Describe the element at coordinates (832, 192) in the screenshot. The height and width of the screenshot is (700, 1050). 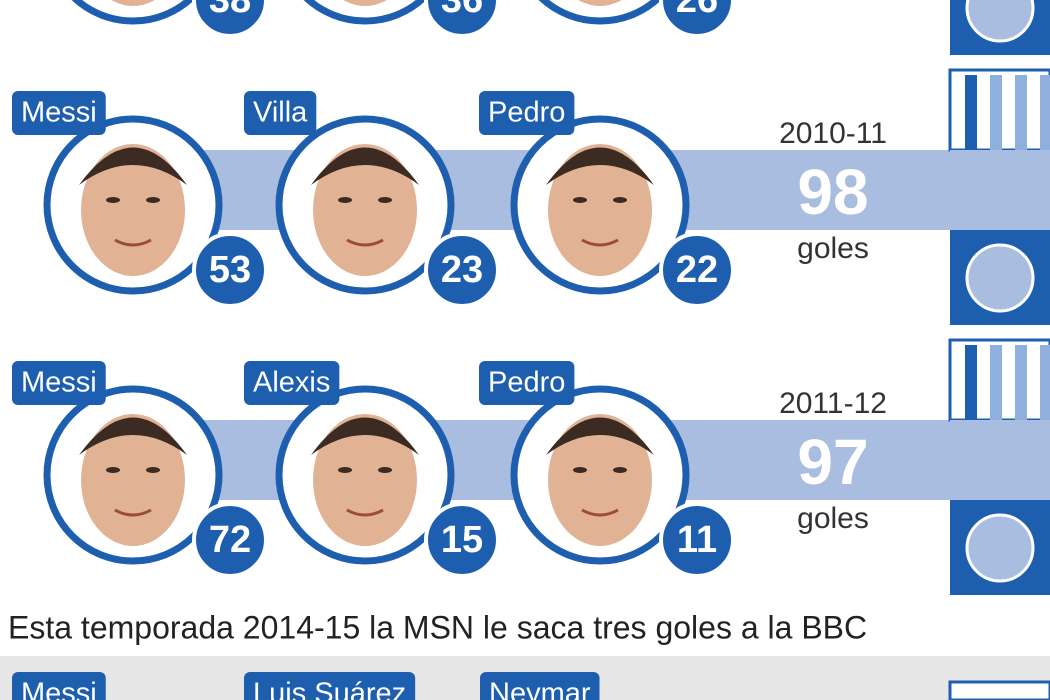
I see `season-total: 98` at that location.